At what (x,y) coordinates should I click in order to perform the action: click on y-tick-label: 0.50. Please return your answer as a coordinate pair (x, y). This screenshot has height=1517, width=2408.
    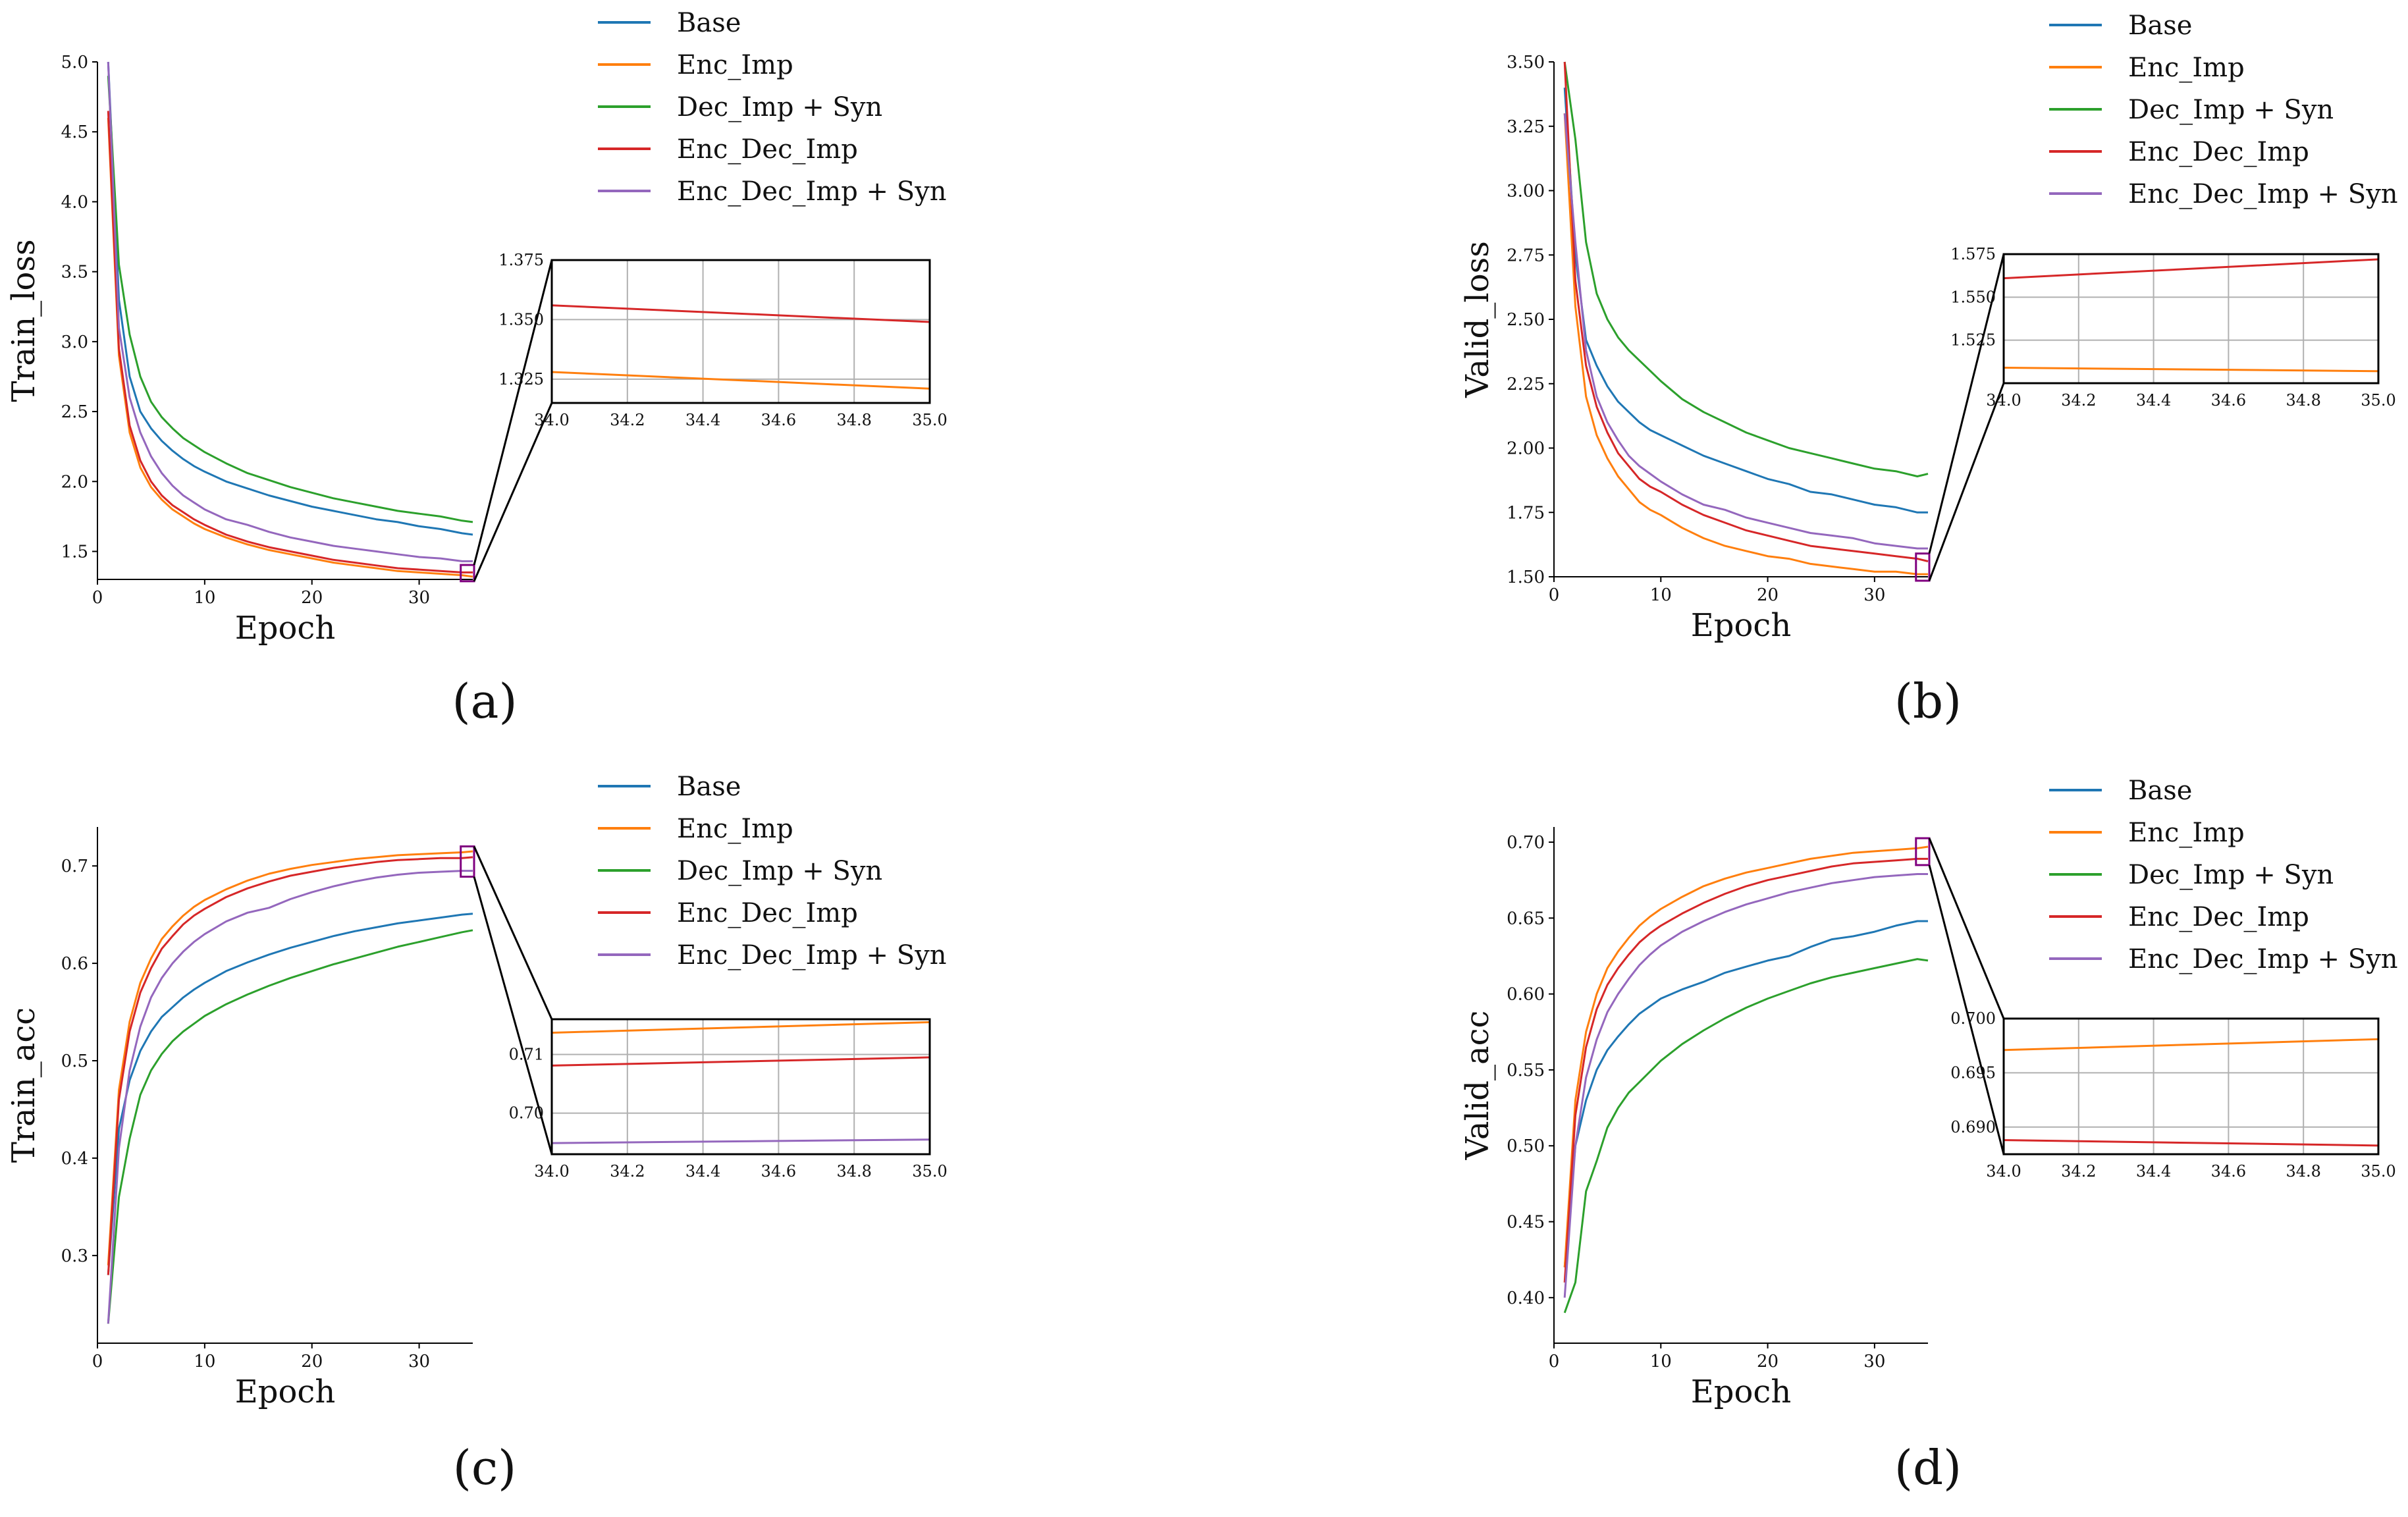
    Looking at the image, I should click on (1526, 1146).